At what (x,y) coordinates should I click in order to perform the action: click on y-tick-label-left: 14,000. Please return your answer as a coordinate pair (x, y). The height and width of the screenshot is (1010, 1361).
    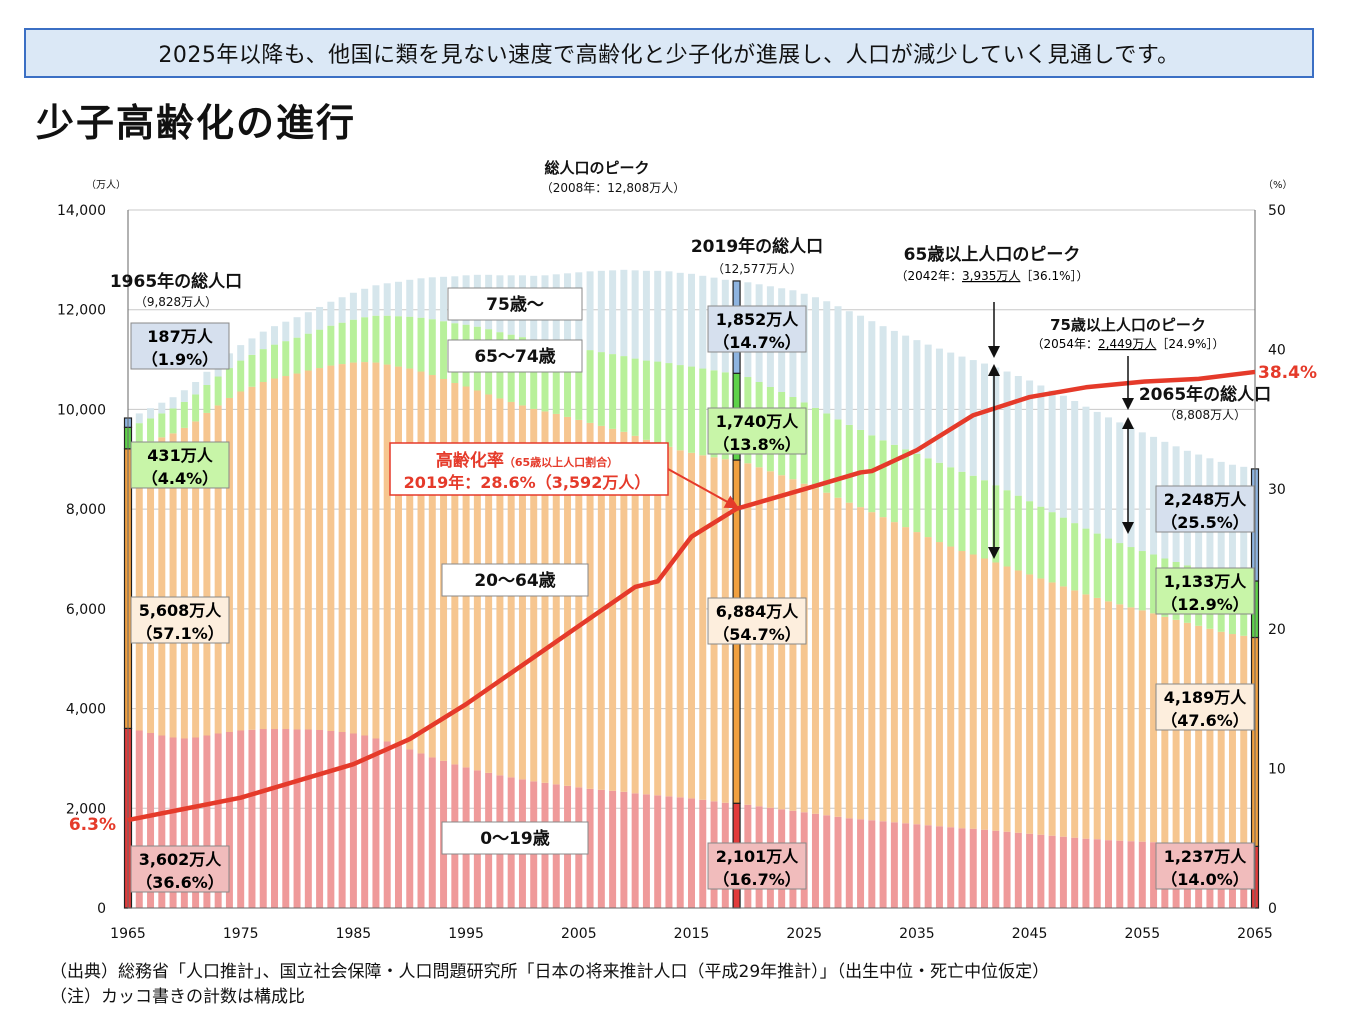
    Looking at the image, I should click on (81, 211).